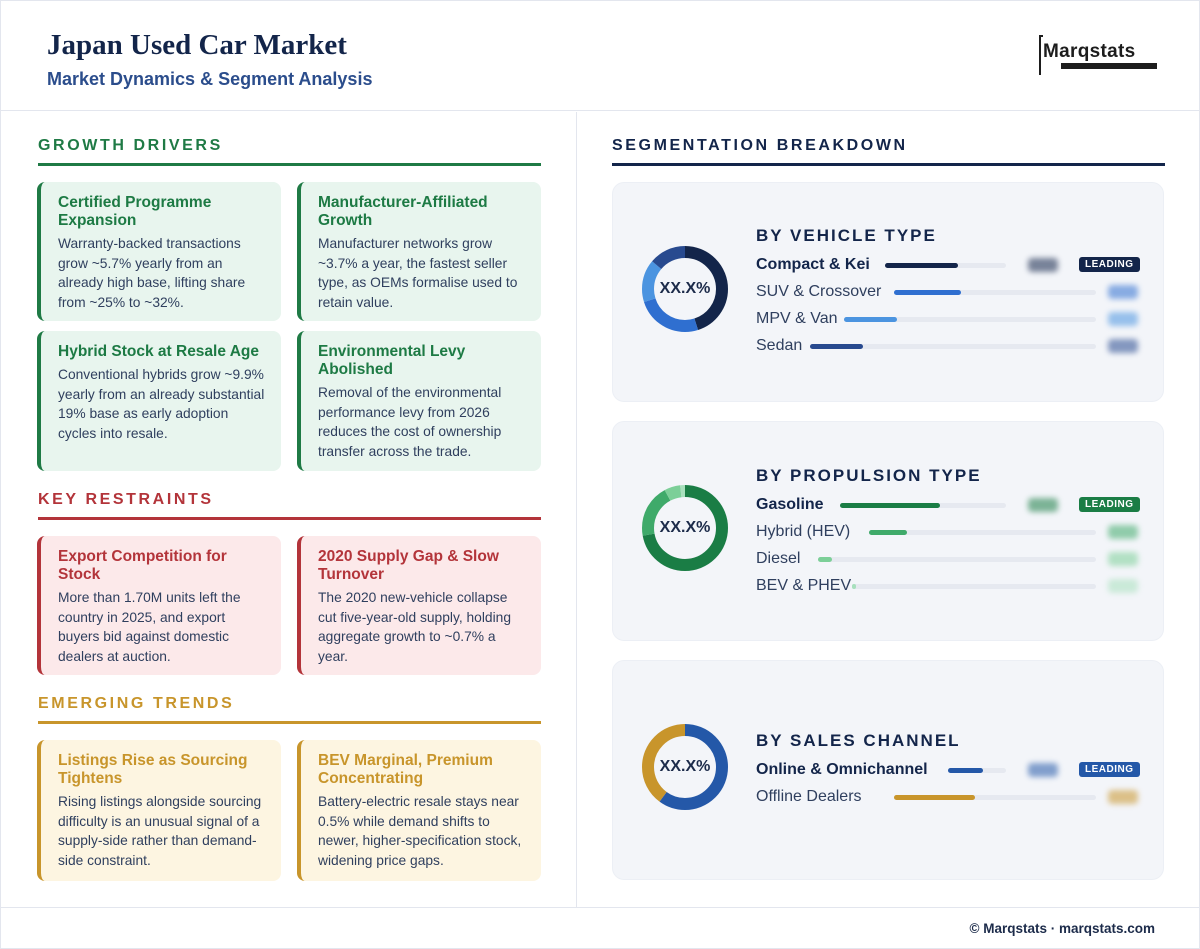 This screenshot has width=1200, height=949. Describe the element at coordinates (210, 79) in the screenshot. I see `page-subtitle: Market Dynamics & Segment Analysis` at that location.